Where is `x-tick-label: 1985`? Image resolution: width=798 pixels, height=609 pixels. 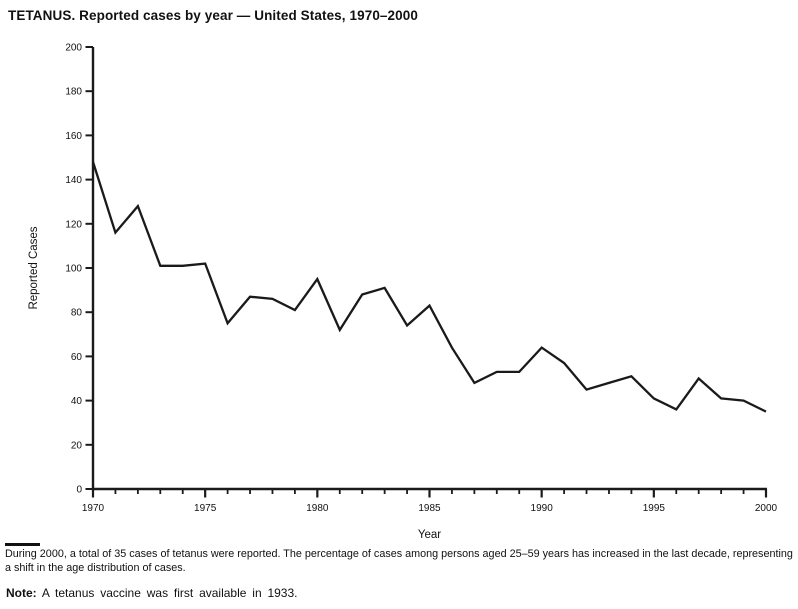 x-tick-label: 1985 is located at coordinates (429, 508).